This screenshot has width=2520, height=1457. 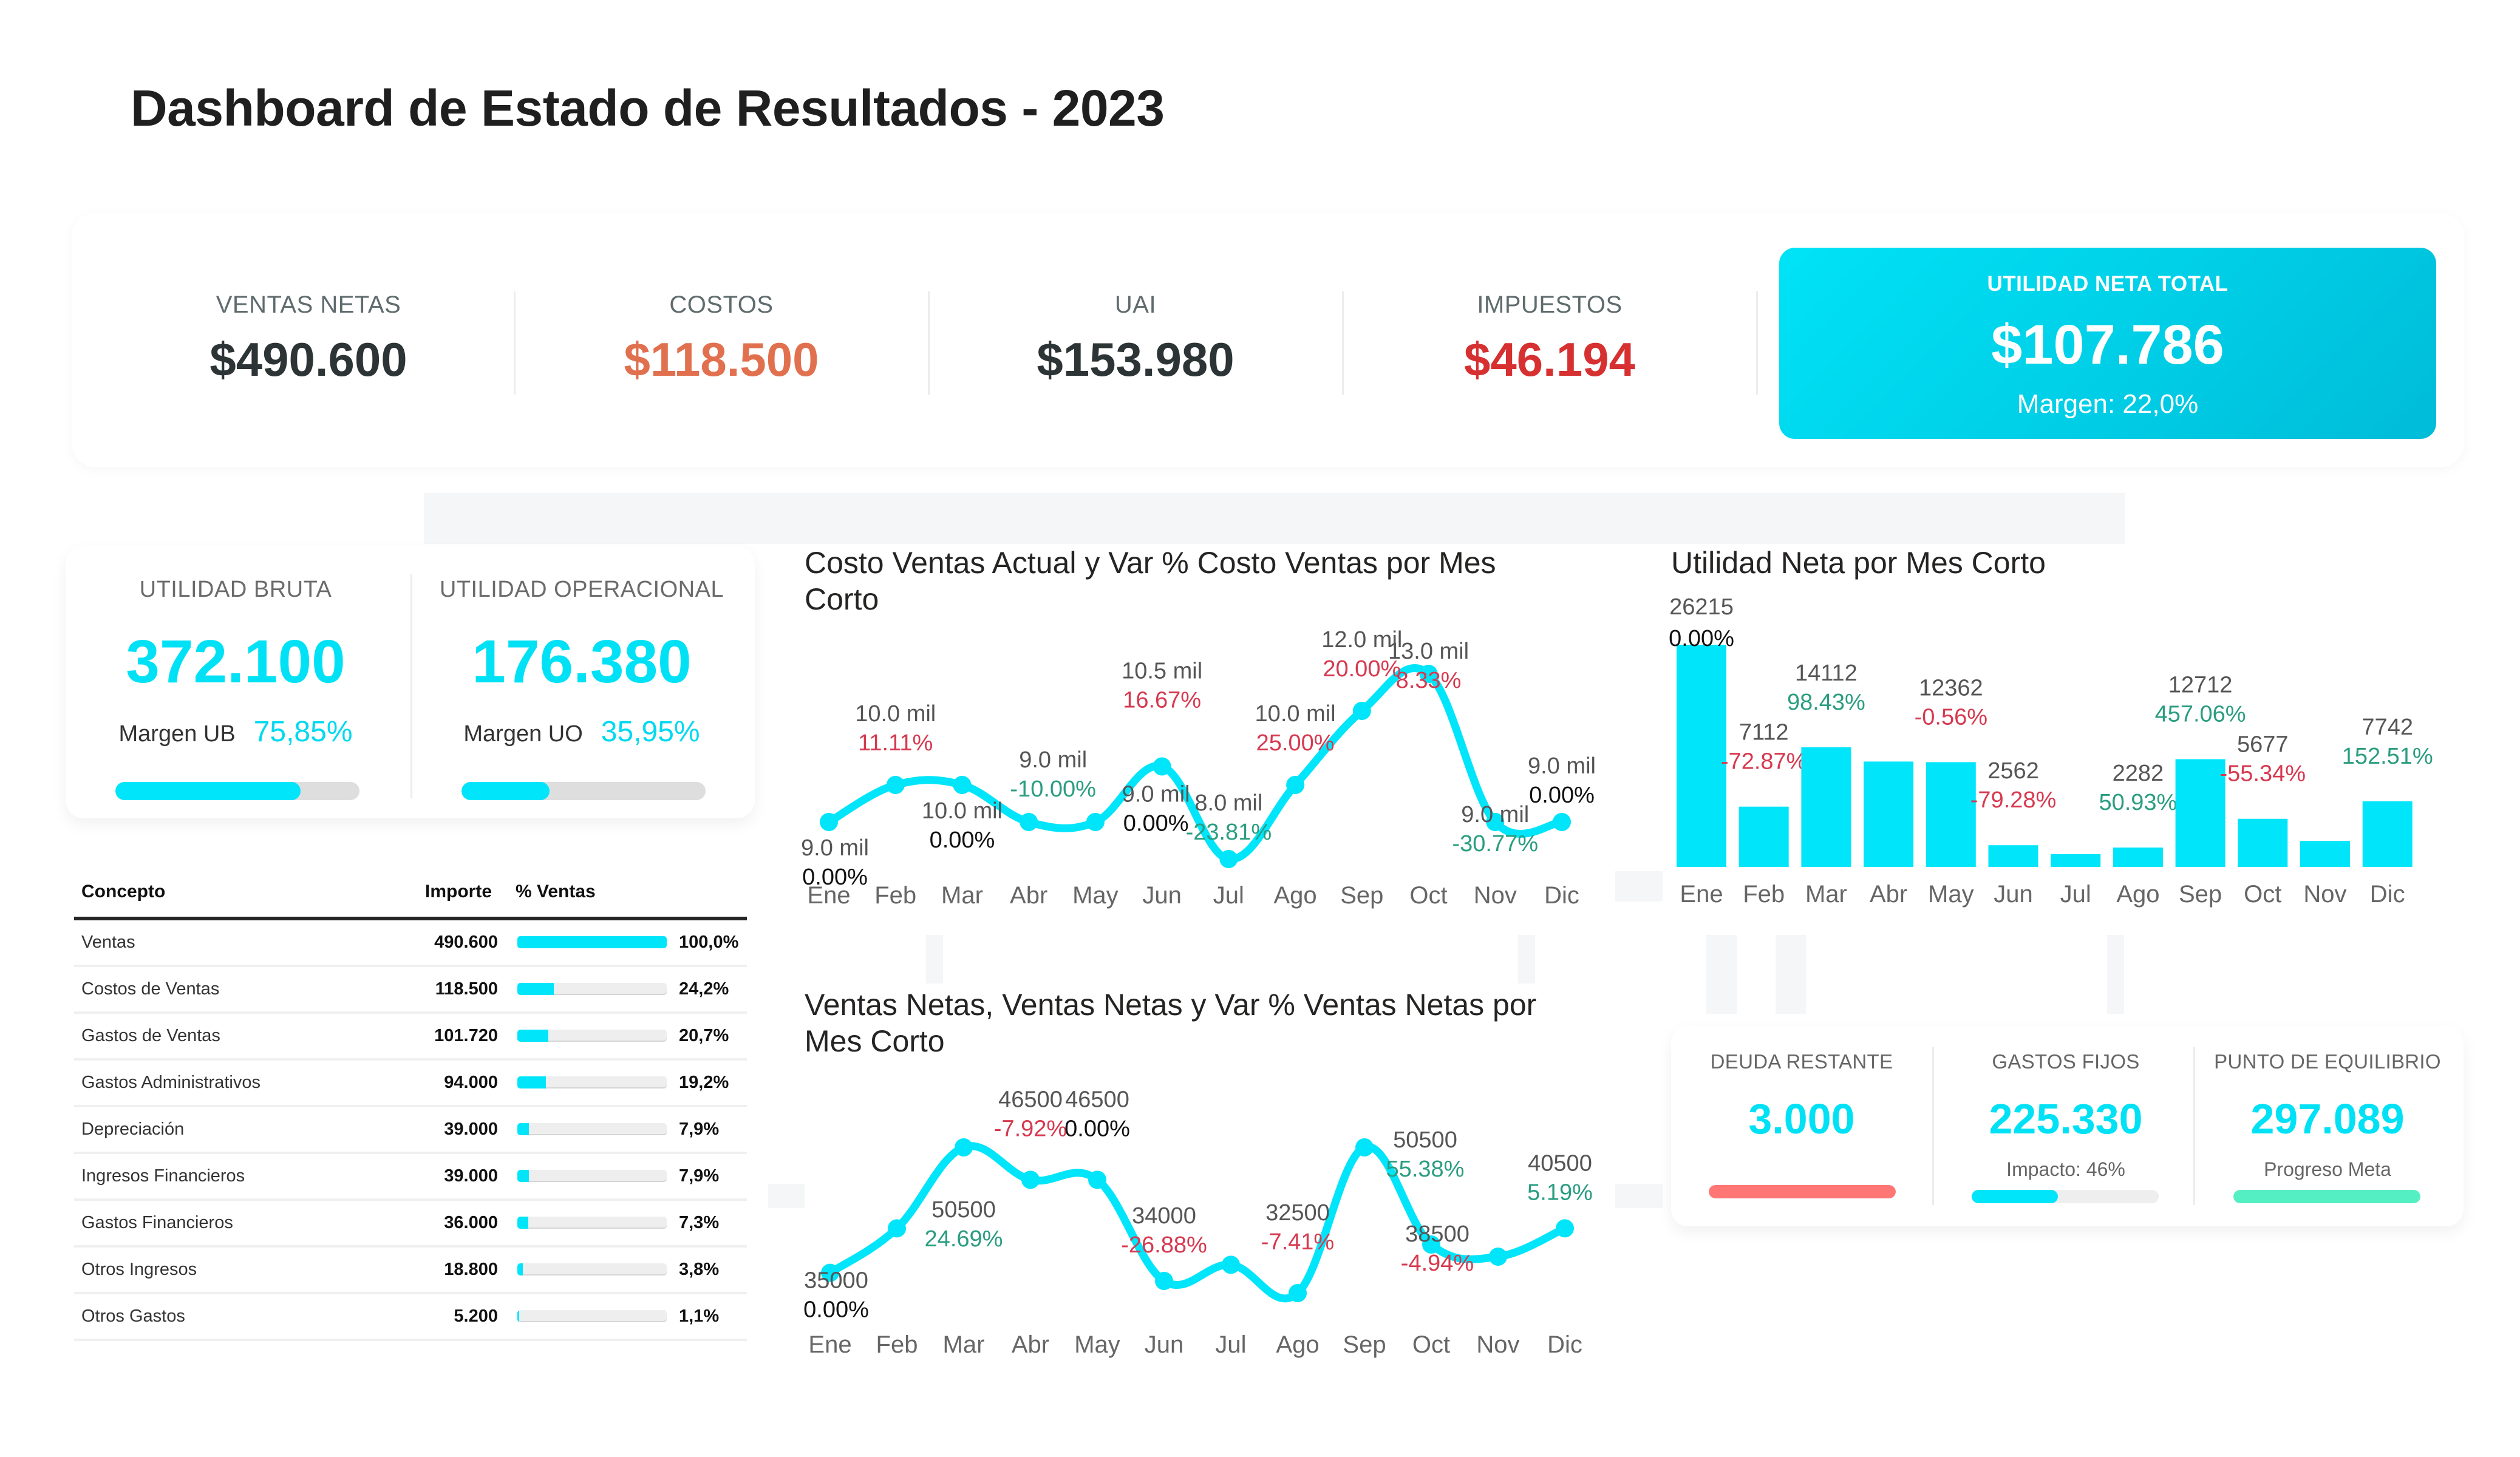 What do you see at coordinates (2200, 714) in the screenshot?
I see `data-pct-label: 457.06%` at bounding box center [2200, 714].